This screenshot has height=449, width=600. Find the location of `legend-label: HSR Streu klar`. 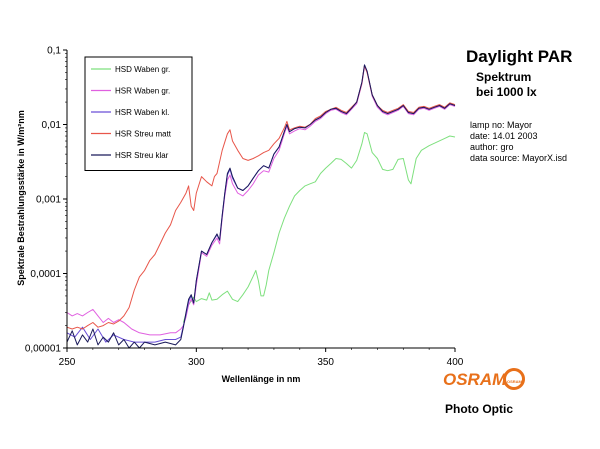

legend-label: HSR Streu klar is located at coordinates (142, 155).